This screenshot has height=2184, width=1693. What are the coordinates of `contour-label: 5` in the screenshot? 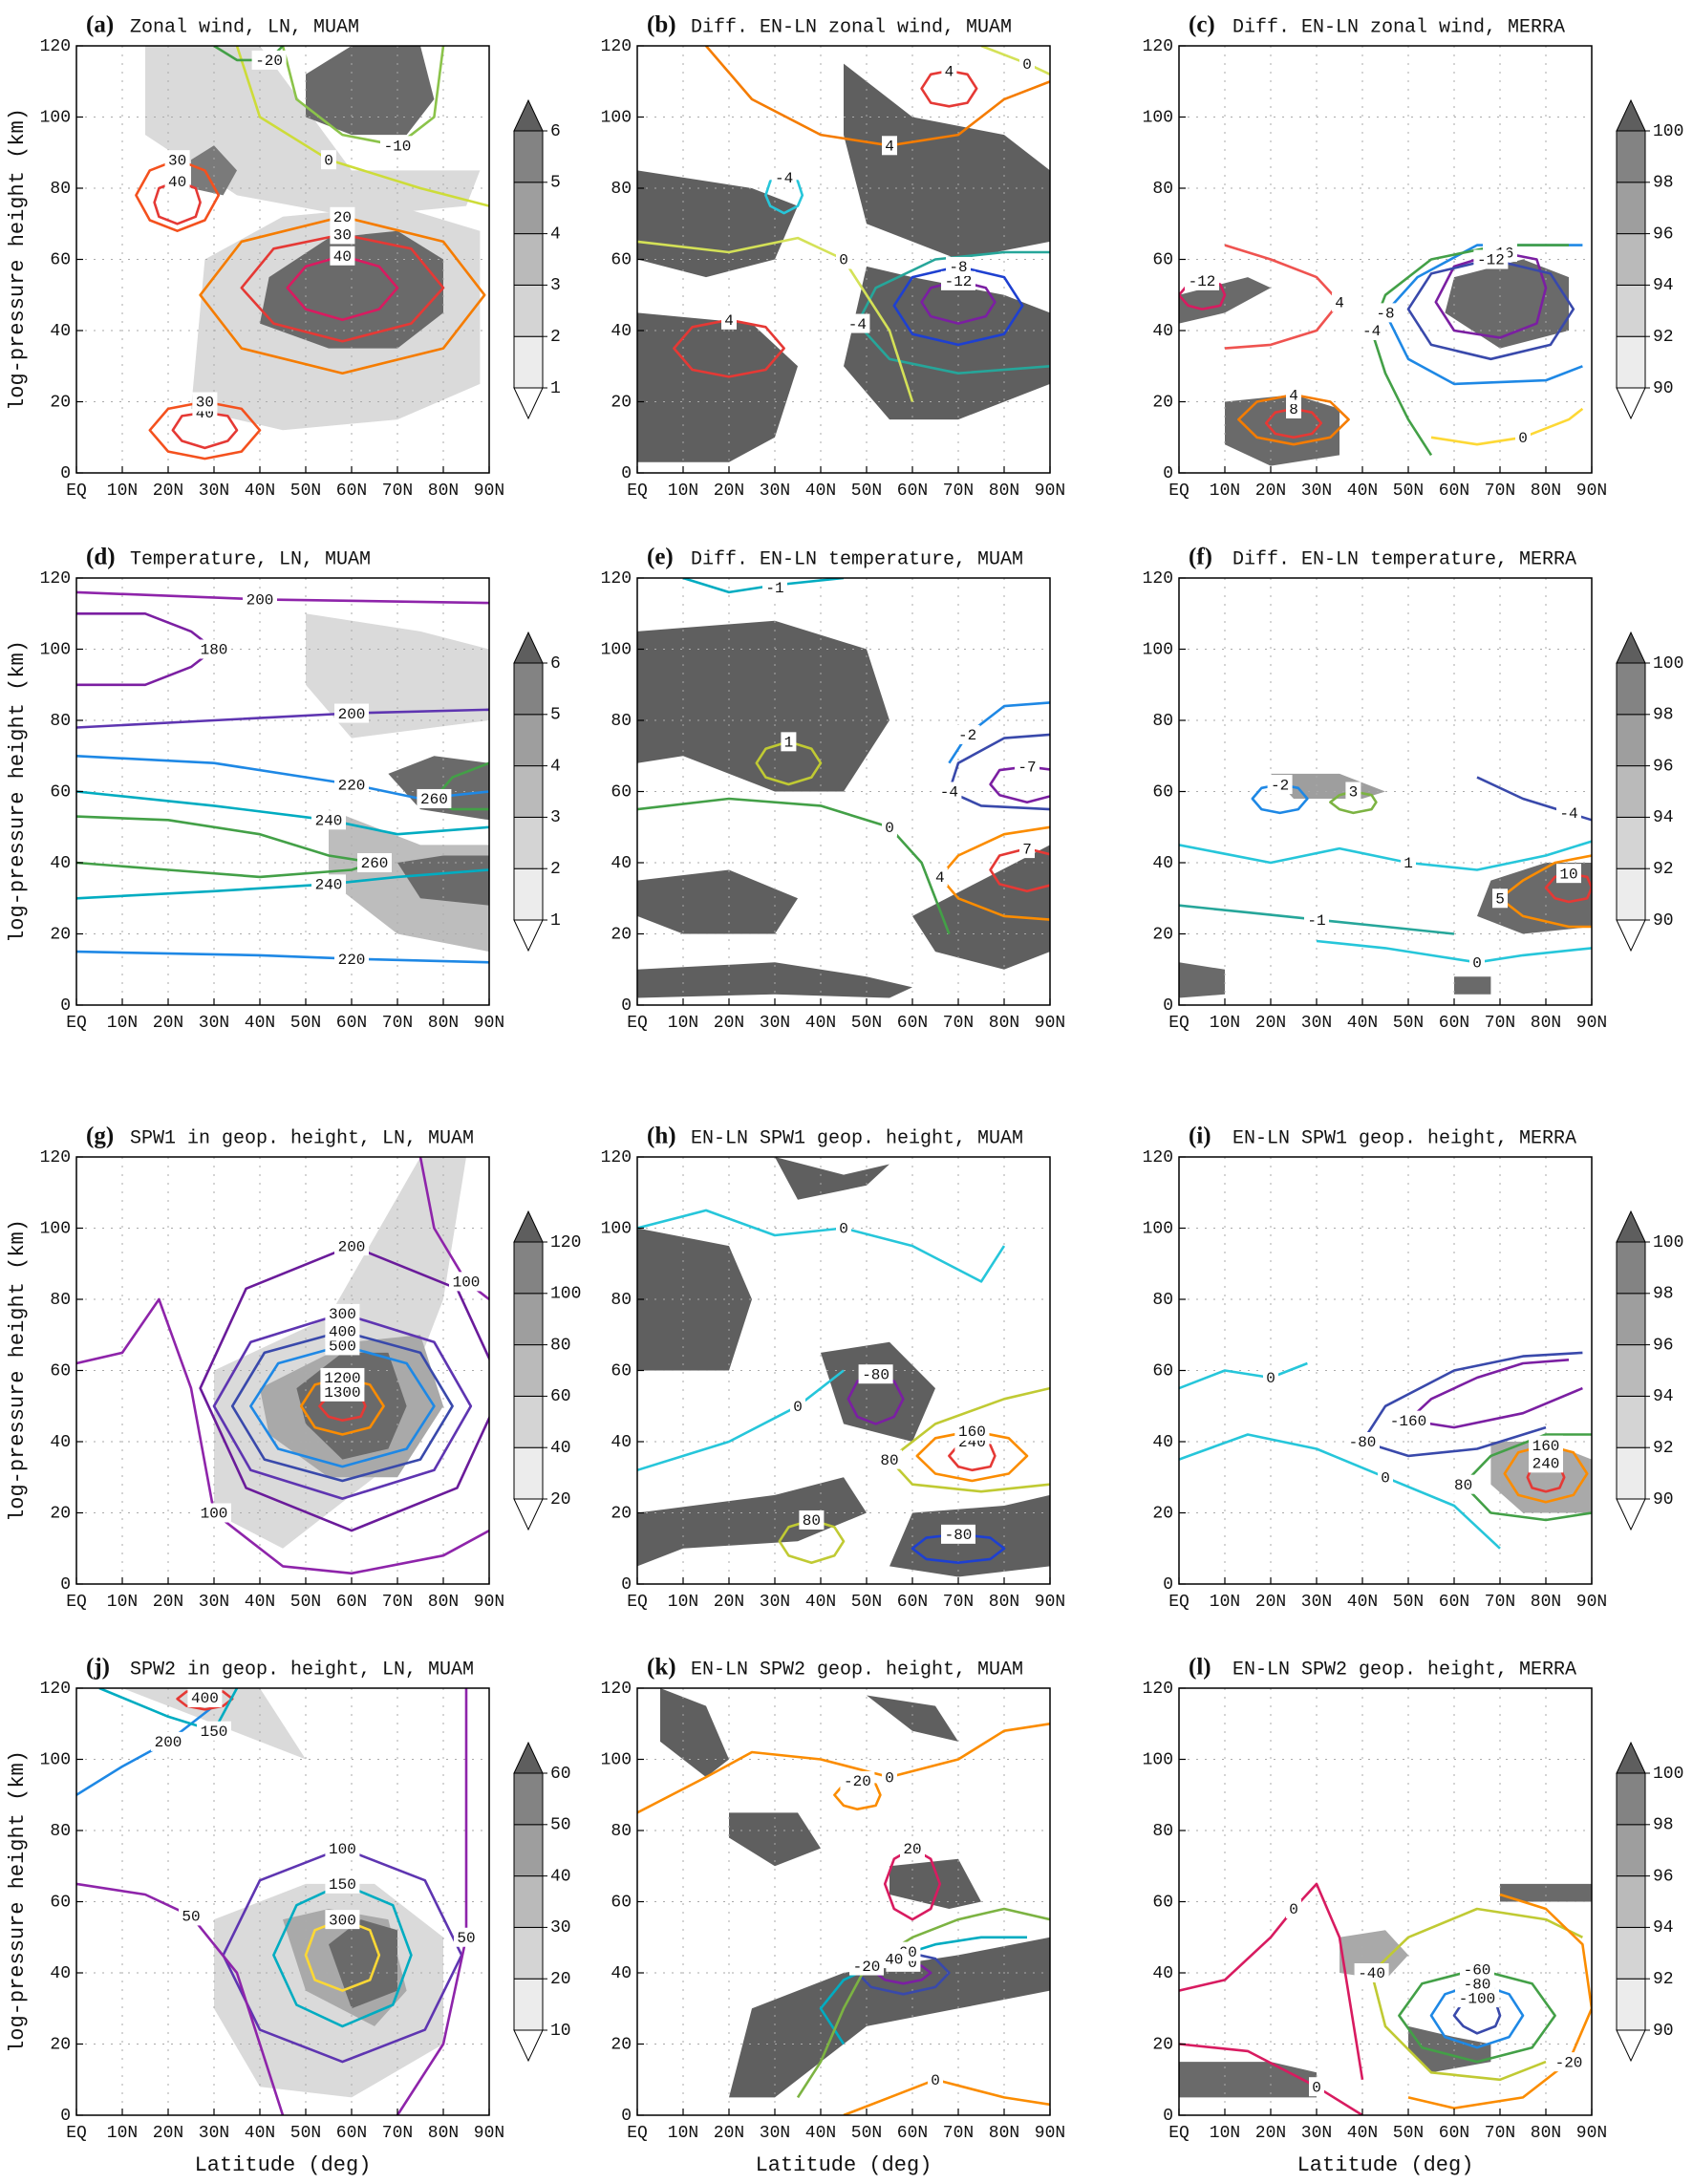 It's located at (1500, 899).